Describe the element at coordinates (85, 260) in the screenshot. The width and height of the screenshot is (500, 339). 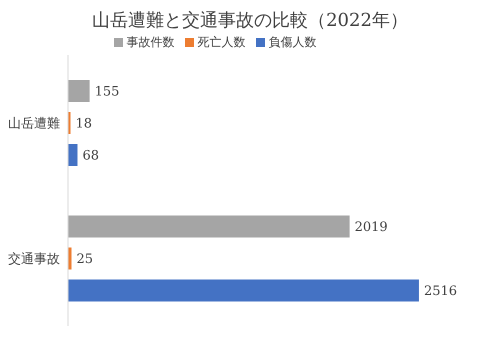
I see `data-label: 25` at that location.